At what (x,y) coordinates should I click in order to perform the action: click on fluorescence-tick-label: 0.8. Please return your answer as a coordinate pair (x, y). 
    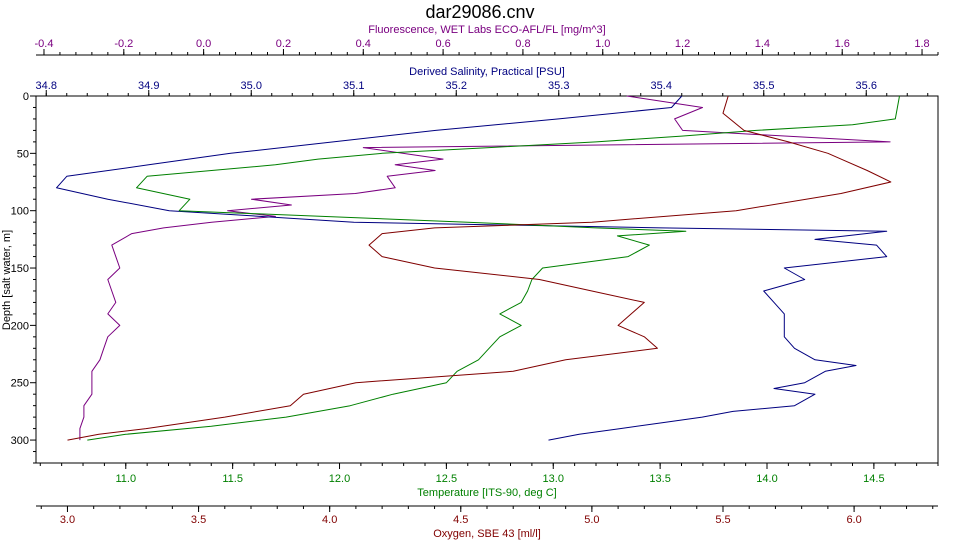
    Looking at the image, I should click on (522, 44).